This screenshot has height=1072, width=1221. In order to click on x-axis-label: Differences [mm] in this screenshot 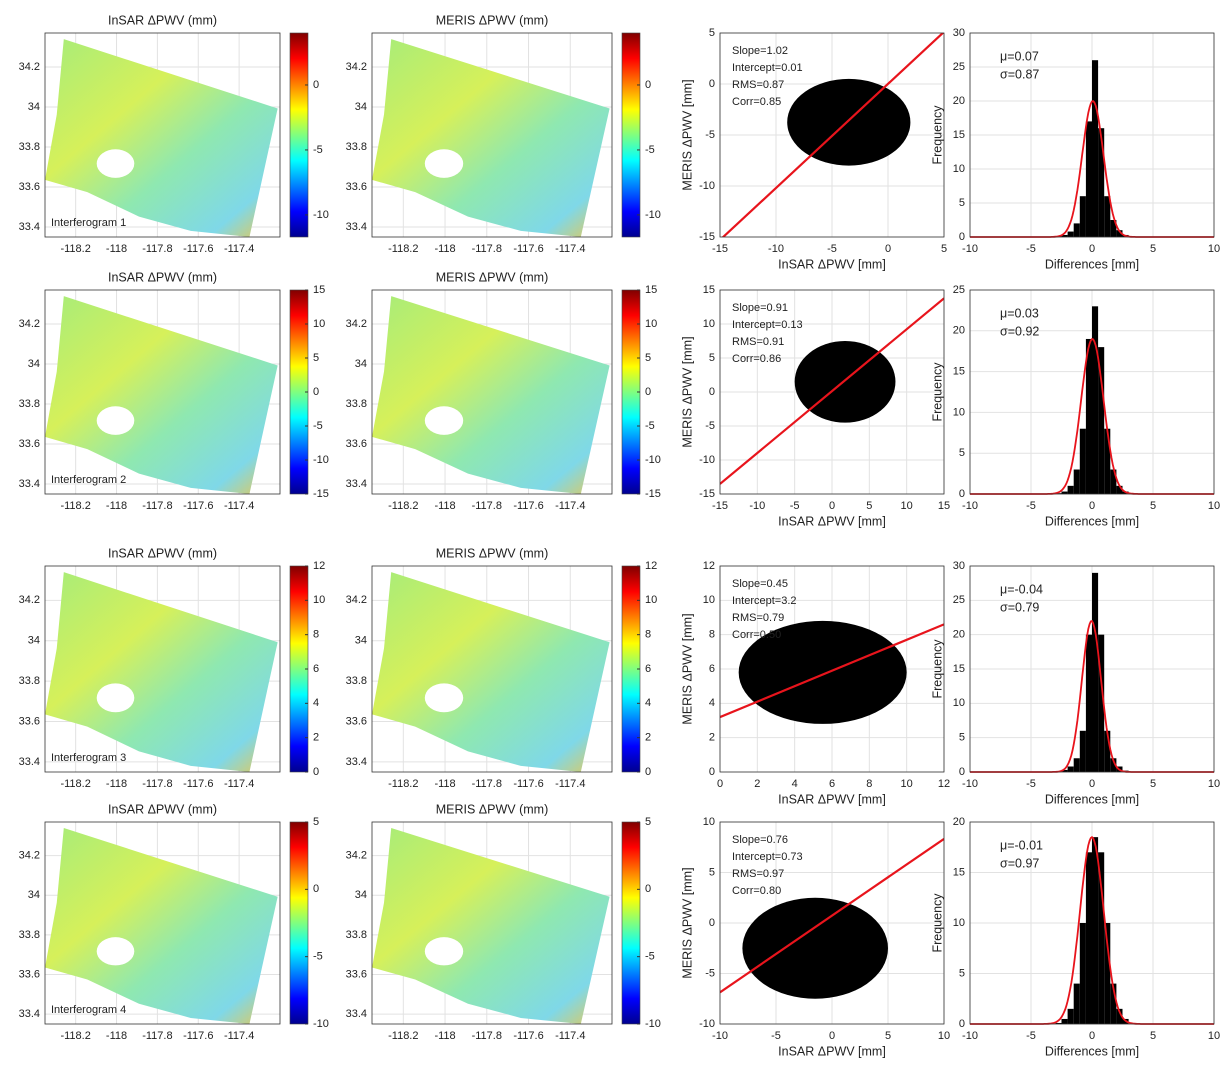, I will do `click(1092, 264)`.